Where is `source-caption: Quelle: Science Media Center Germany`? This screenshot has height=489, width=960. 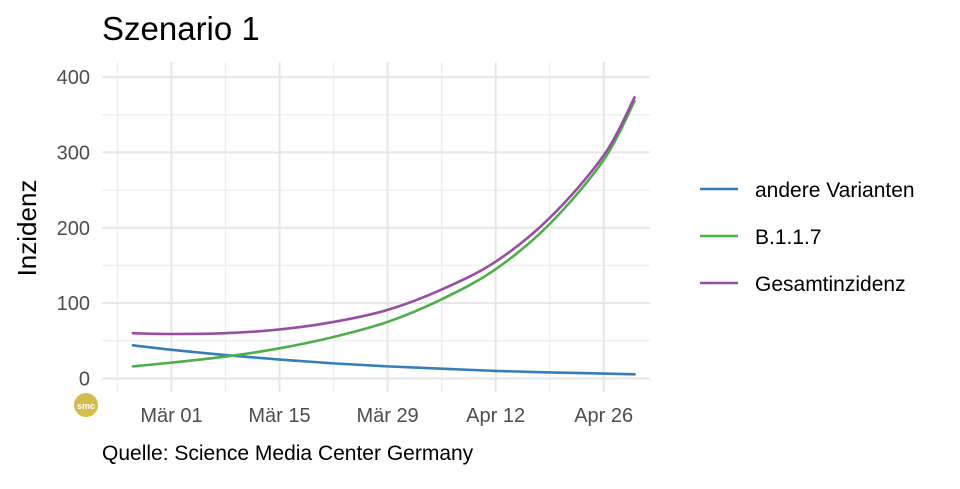
source-caption: Quelle: Science Media Center Germany is located at coordinates (288, 453).